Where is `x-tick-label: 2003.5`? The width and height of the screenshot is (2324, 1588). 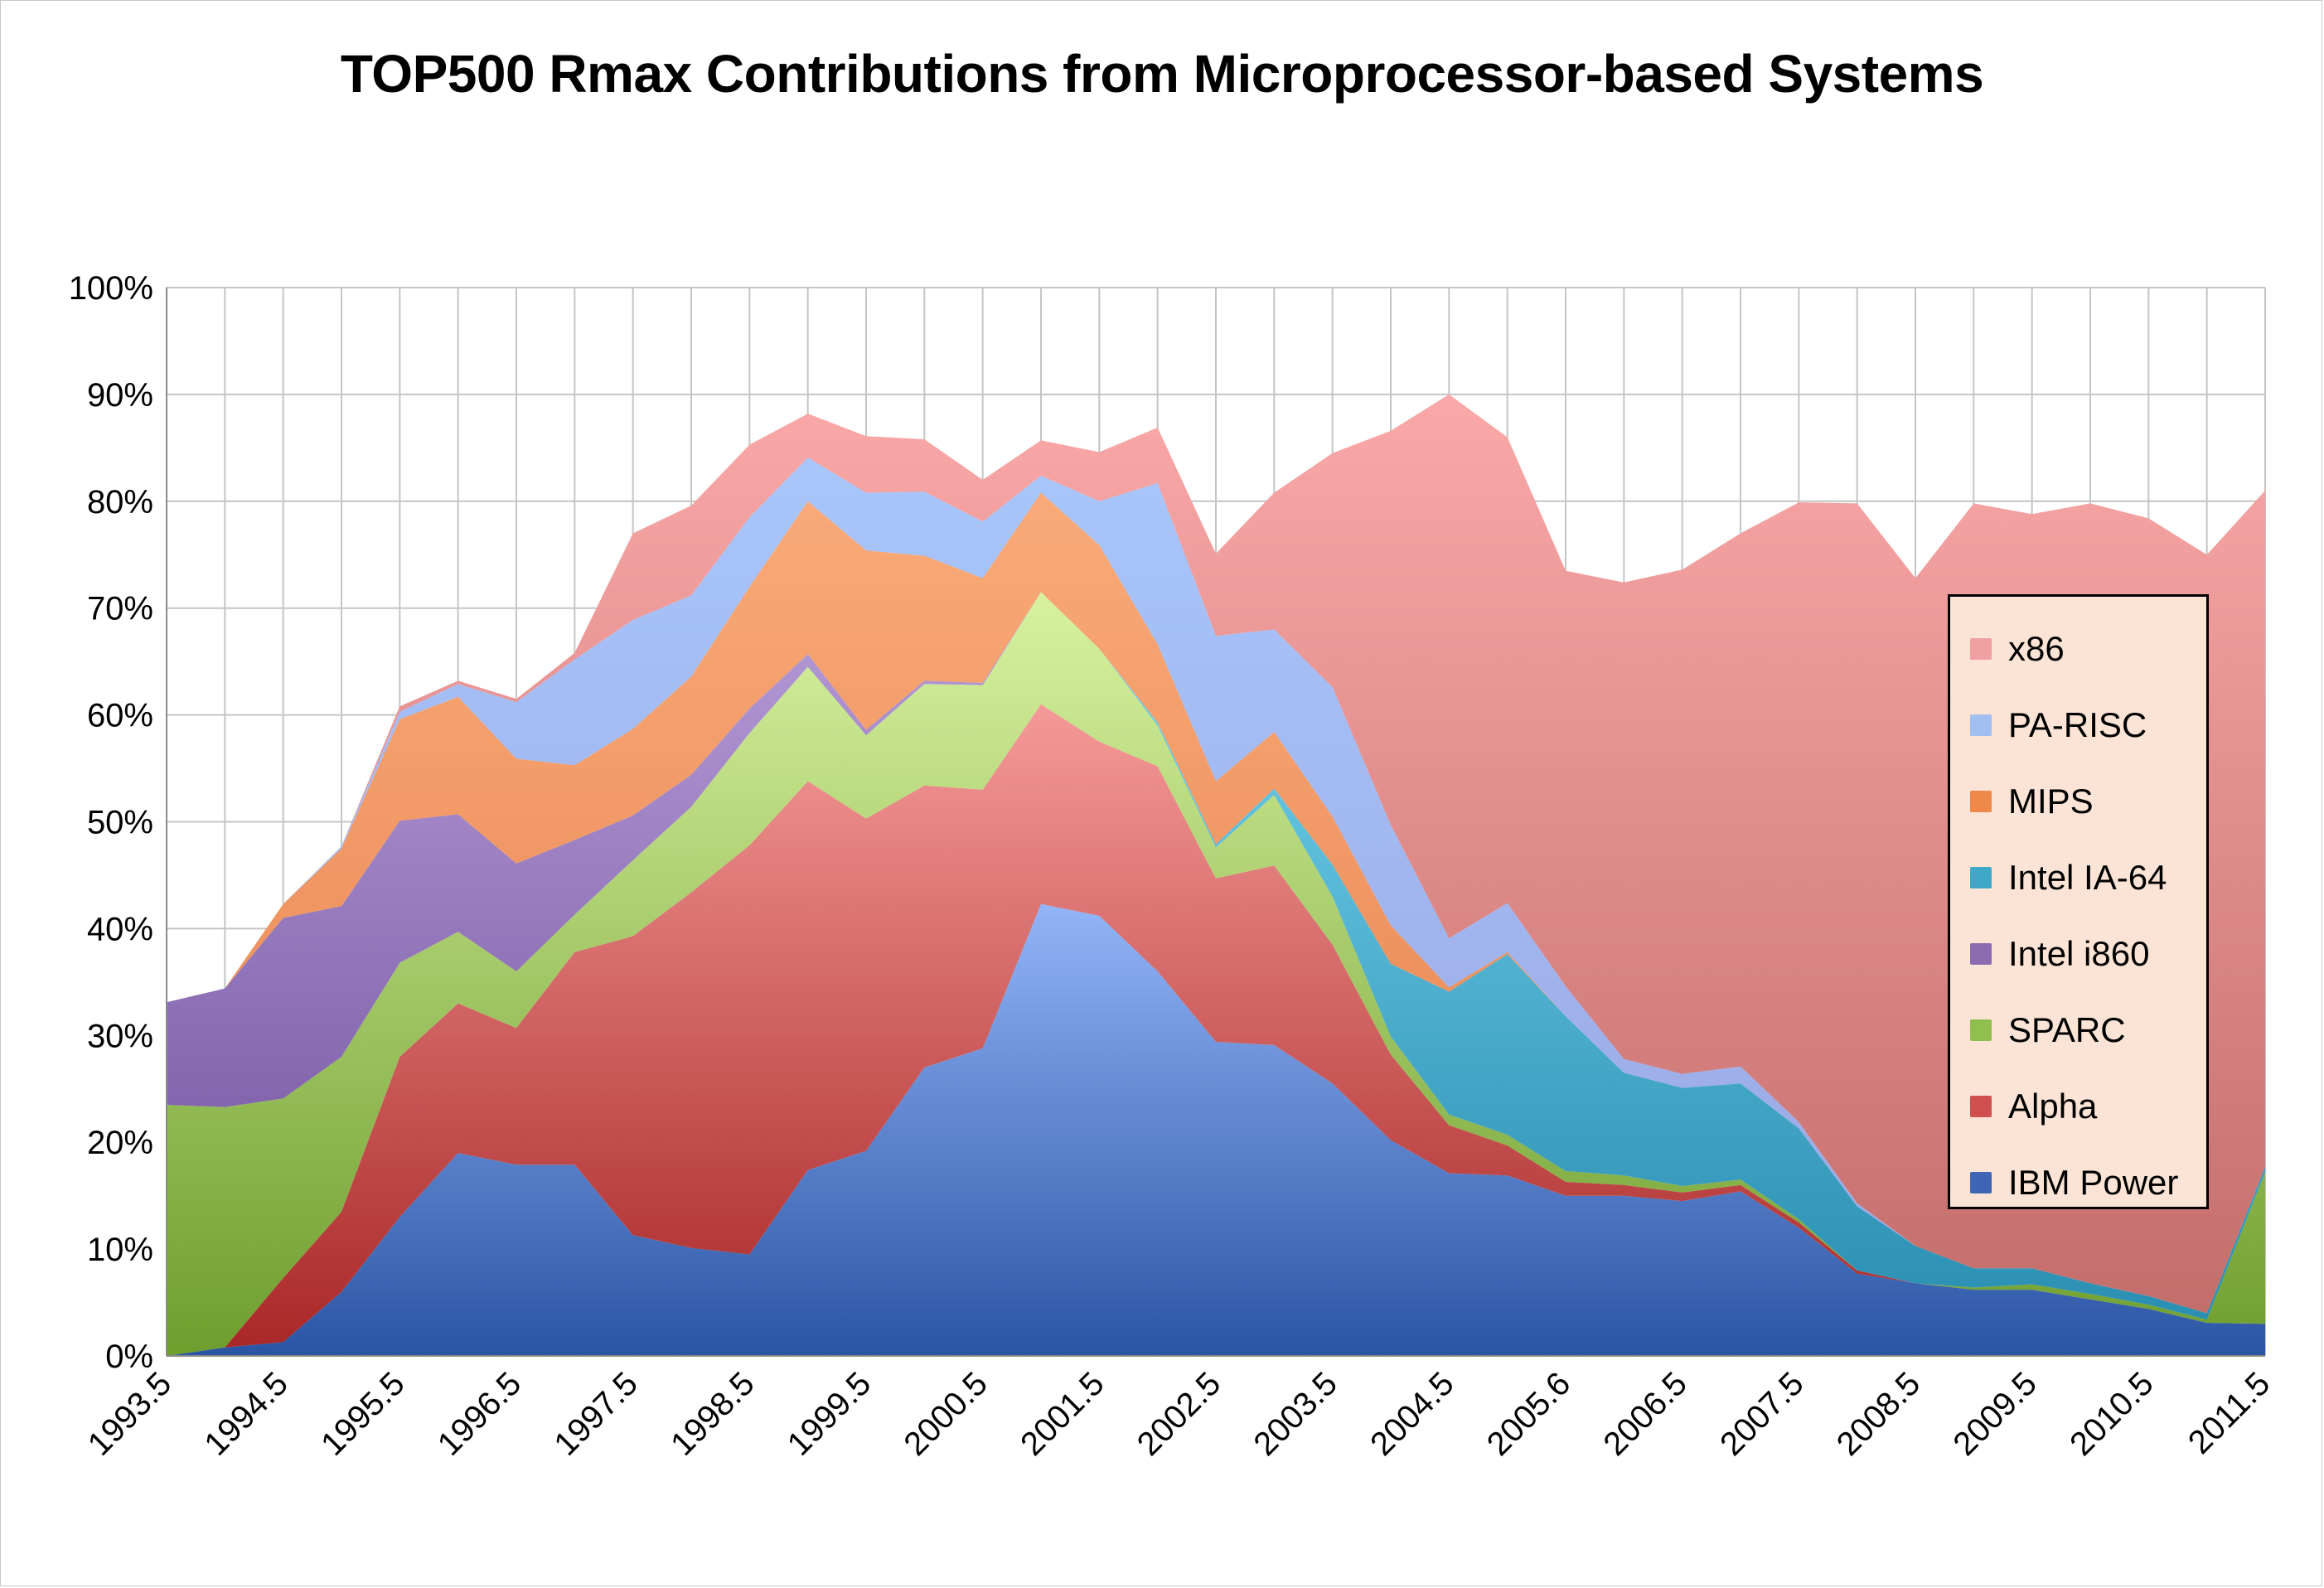 x-tick-label: 2003.5 is located at coordinates (1295, 1414).